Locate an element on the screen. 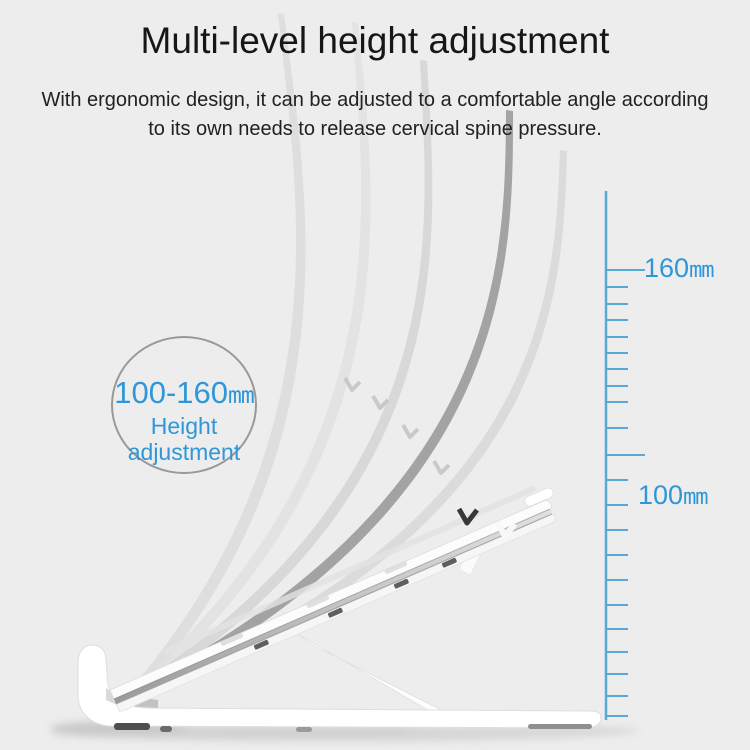  height-range-value: 100-160mm is located at coordinates (184, 394).